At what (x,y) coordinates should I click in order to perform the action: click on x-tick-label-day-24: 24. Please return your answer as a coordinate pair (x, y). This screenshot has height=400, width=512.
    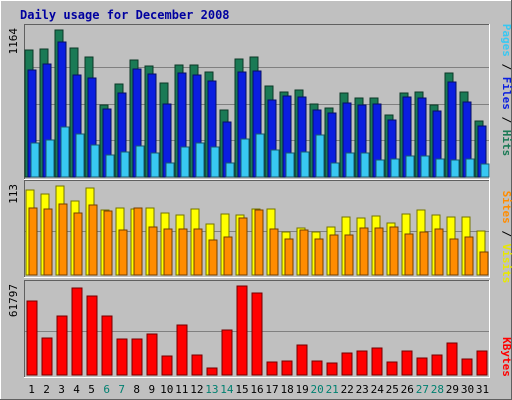
    Looking at the image, I should click on (378, 389).